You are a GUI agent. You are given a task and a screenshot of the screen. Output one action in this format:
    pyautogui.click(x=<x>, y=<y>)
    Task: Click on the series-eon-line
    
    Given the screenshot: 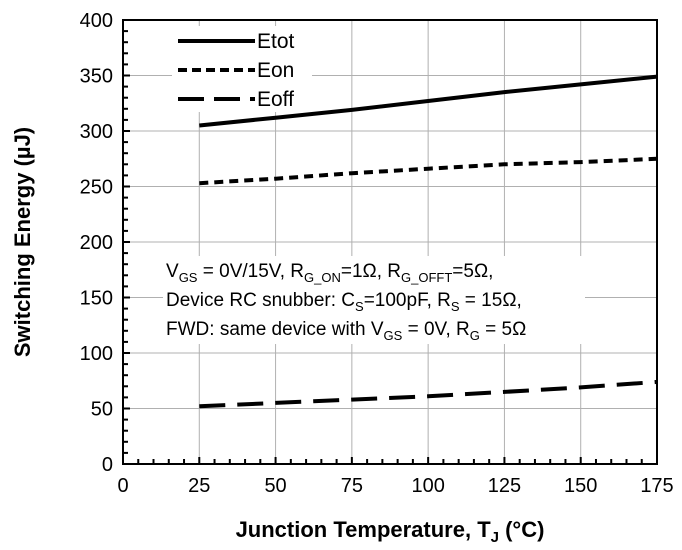 What is the action you would take?
    pyautogui.click(x=428, y=171)
    